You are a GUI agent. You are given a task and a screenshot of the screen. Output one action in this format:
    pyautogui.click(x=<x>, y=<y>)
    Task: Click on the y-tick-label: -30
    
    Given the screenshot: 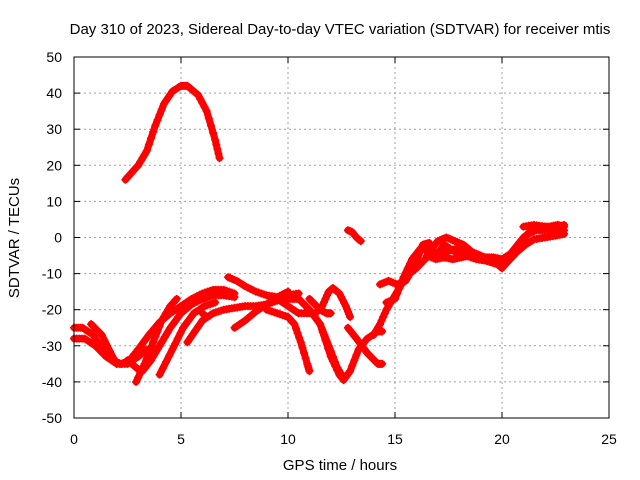 What is the action you would take?
    pyautogui.click(x=52, y=346)
    